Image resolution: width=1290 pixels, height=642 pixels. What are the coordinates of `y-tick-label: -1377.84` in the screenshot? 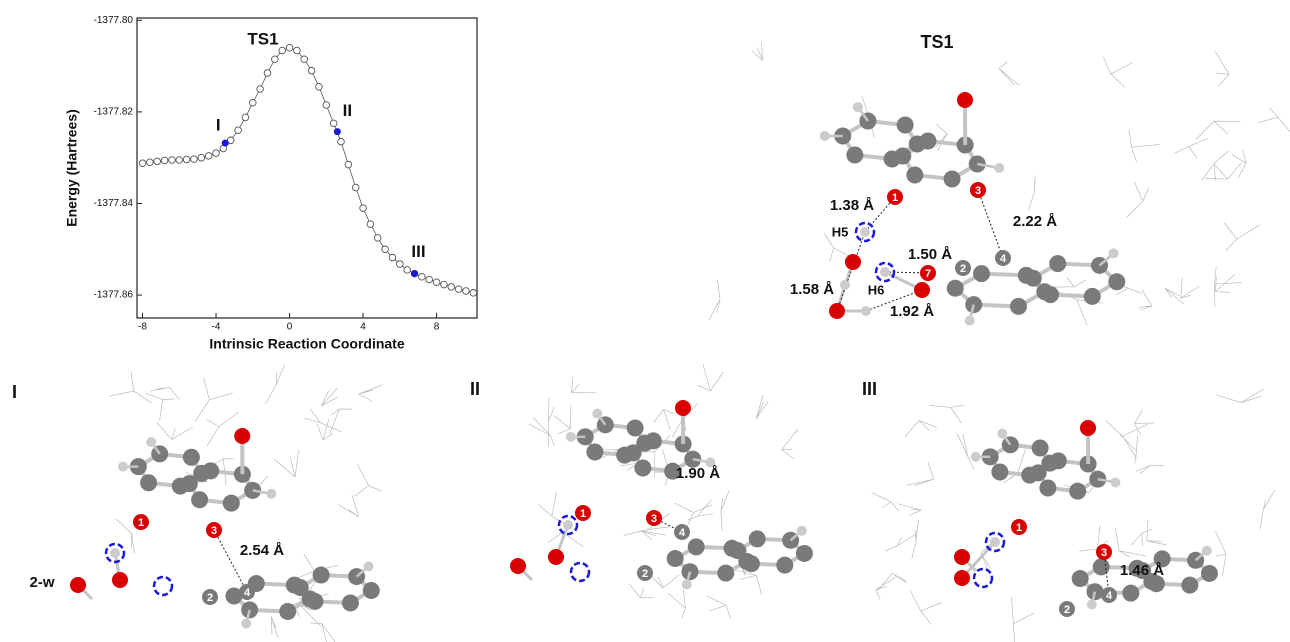 It's located at (114, 203).